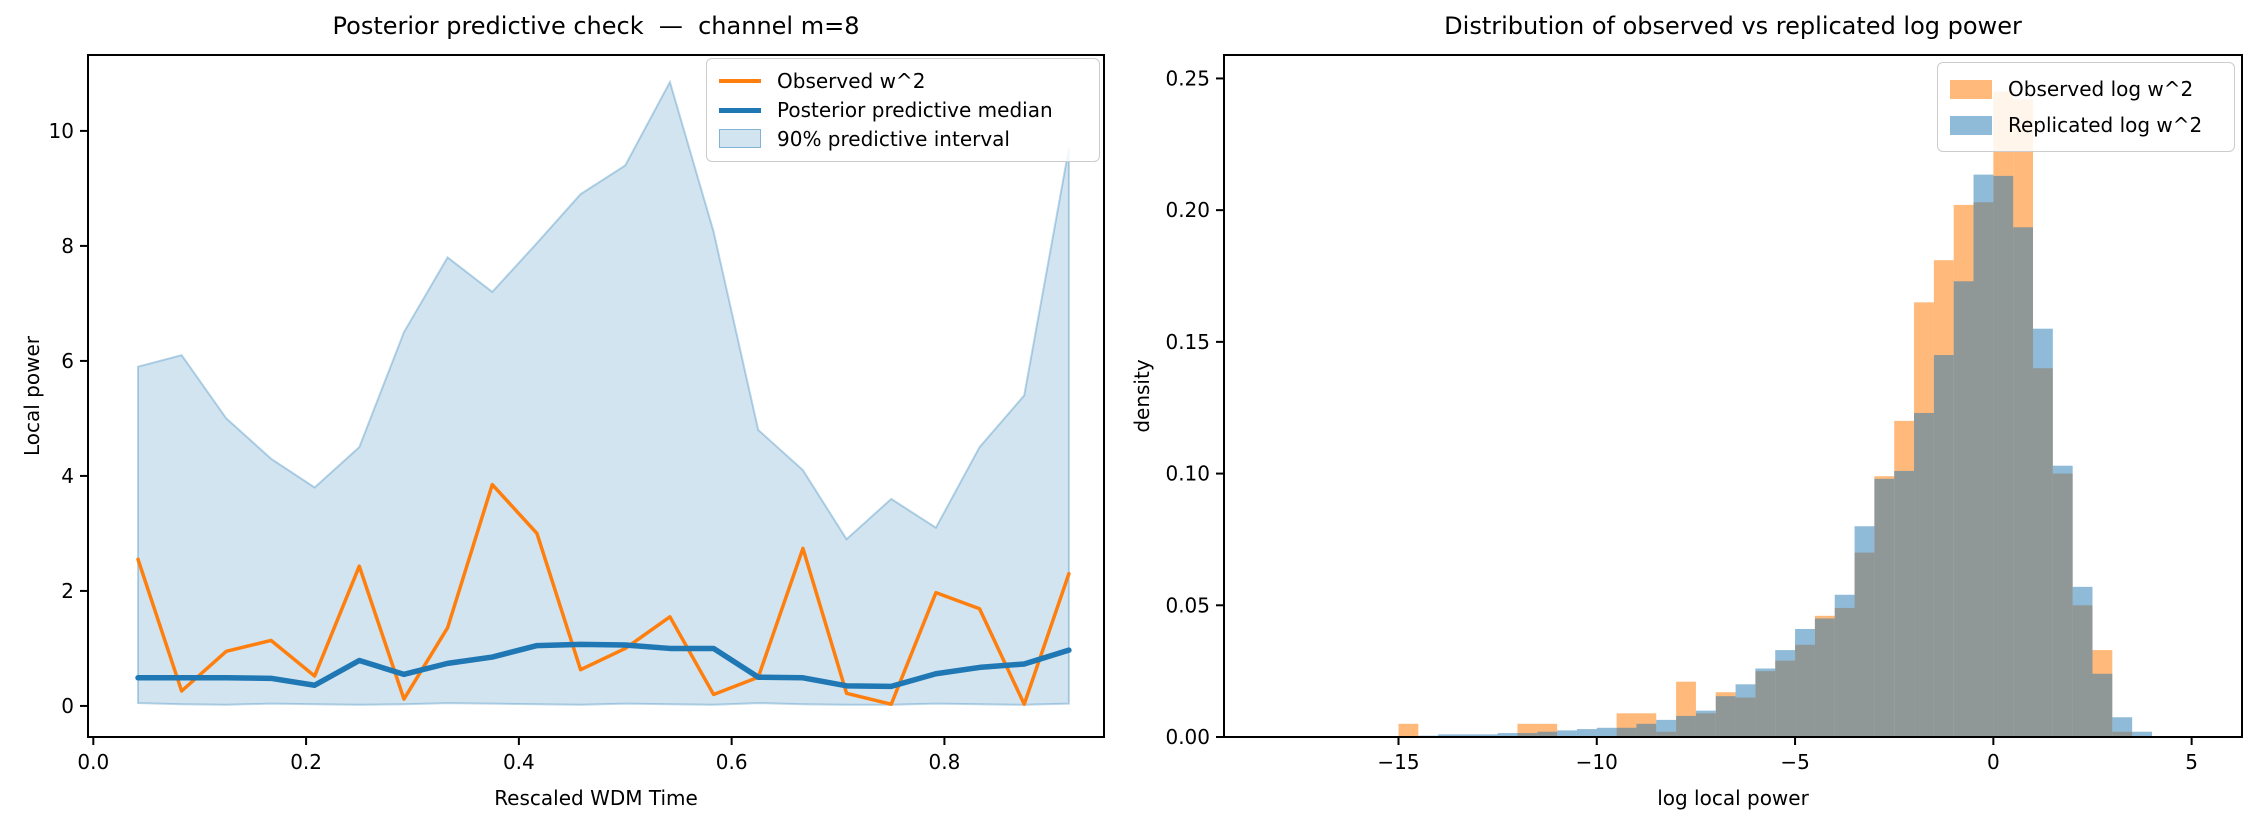 The width and height of the screenshot is (2258, 818). I want to click on y-tick-label: 0.00, so click(1187, 737).